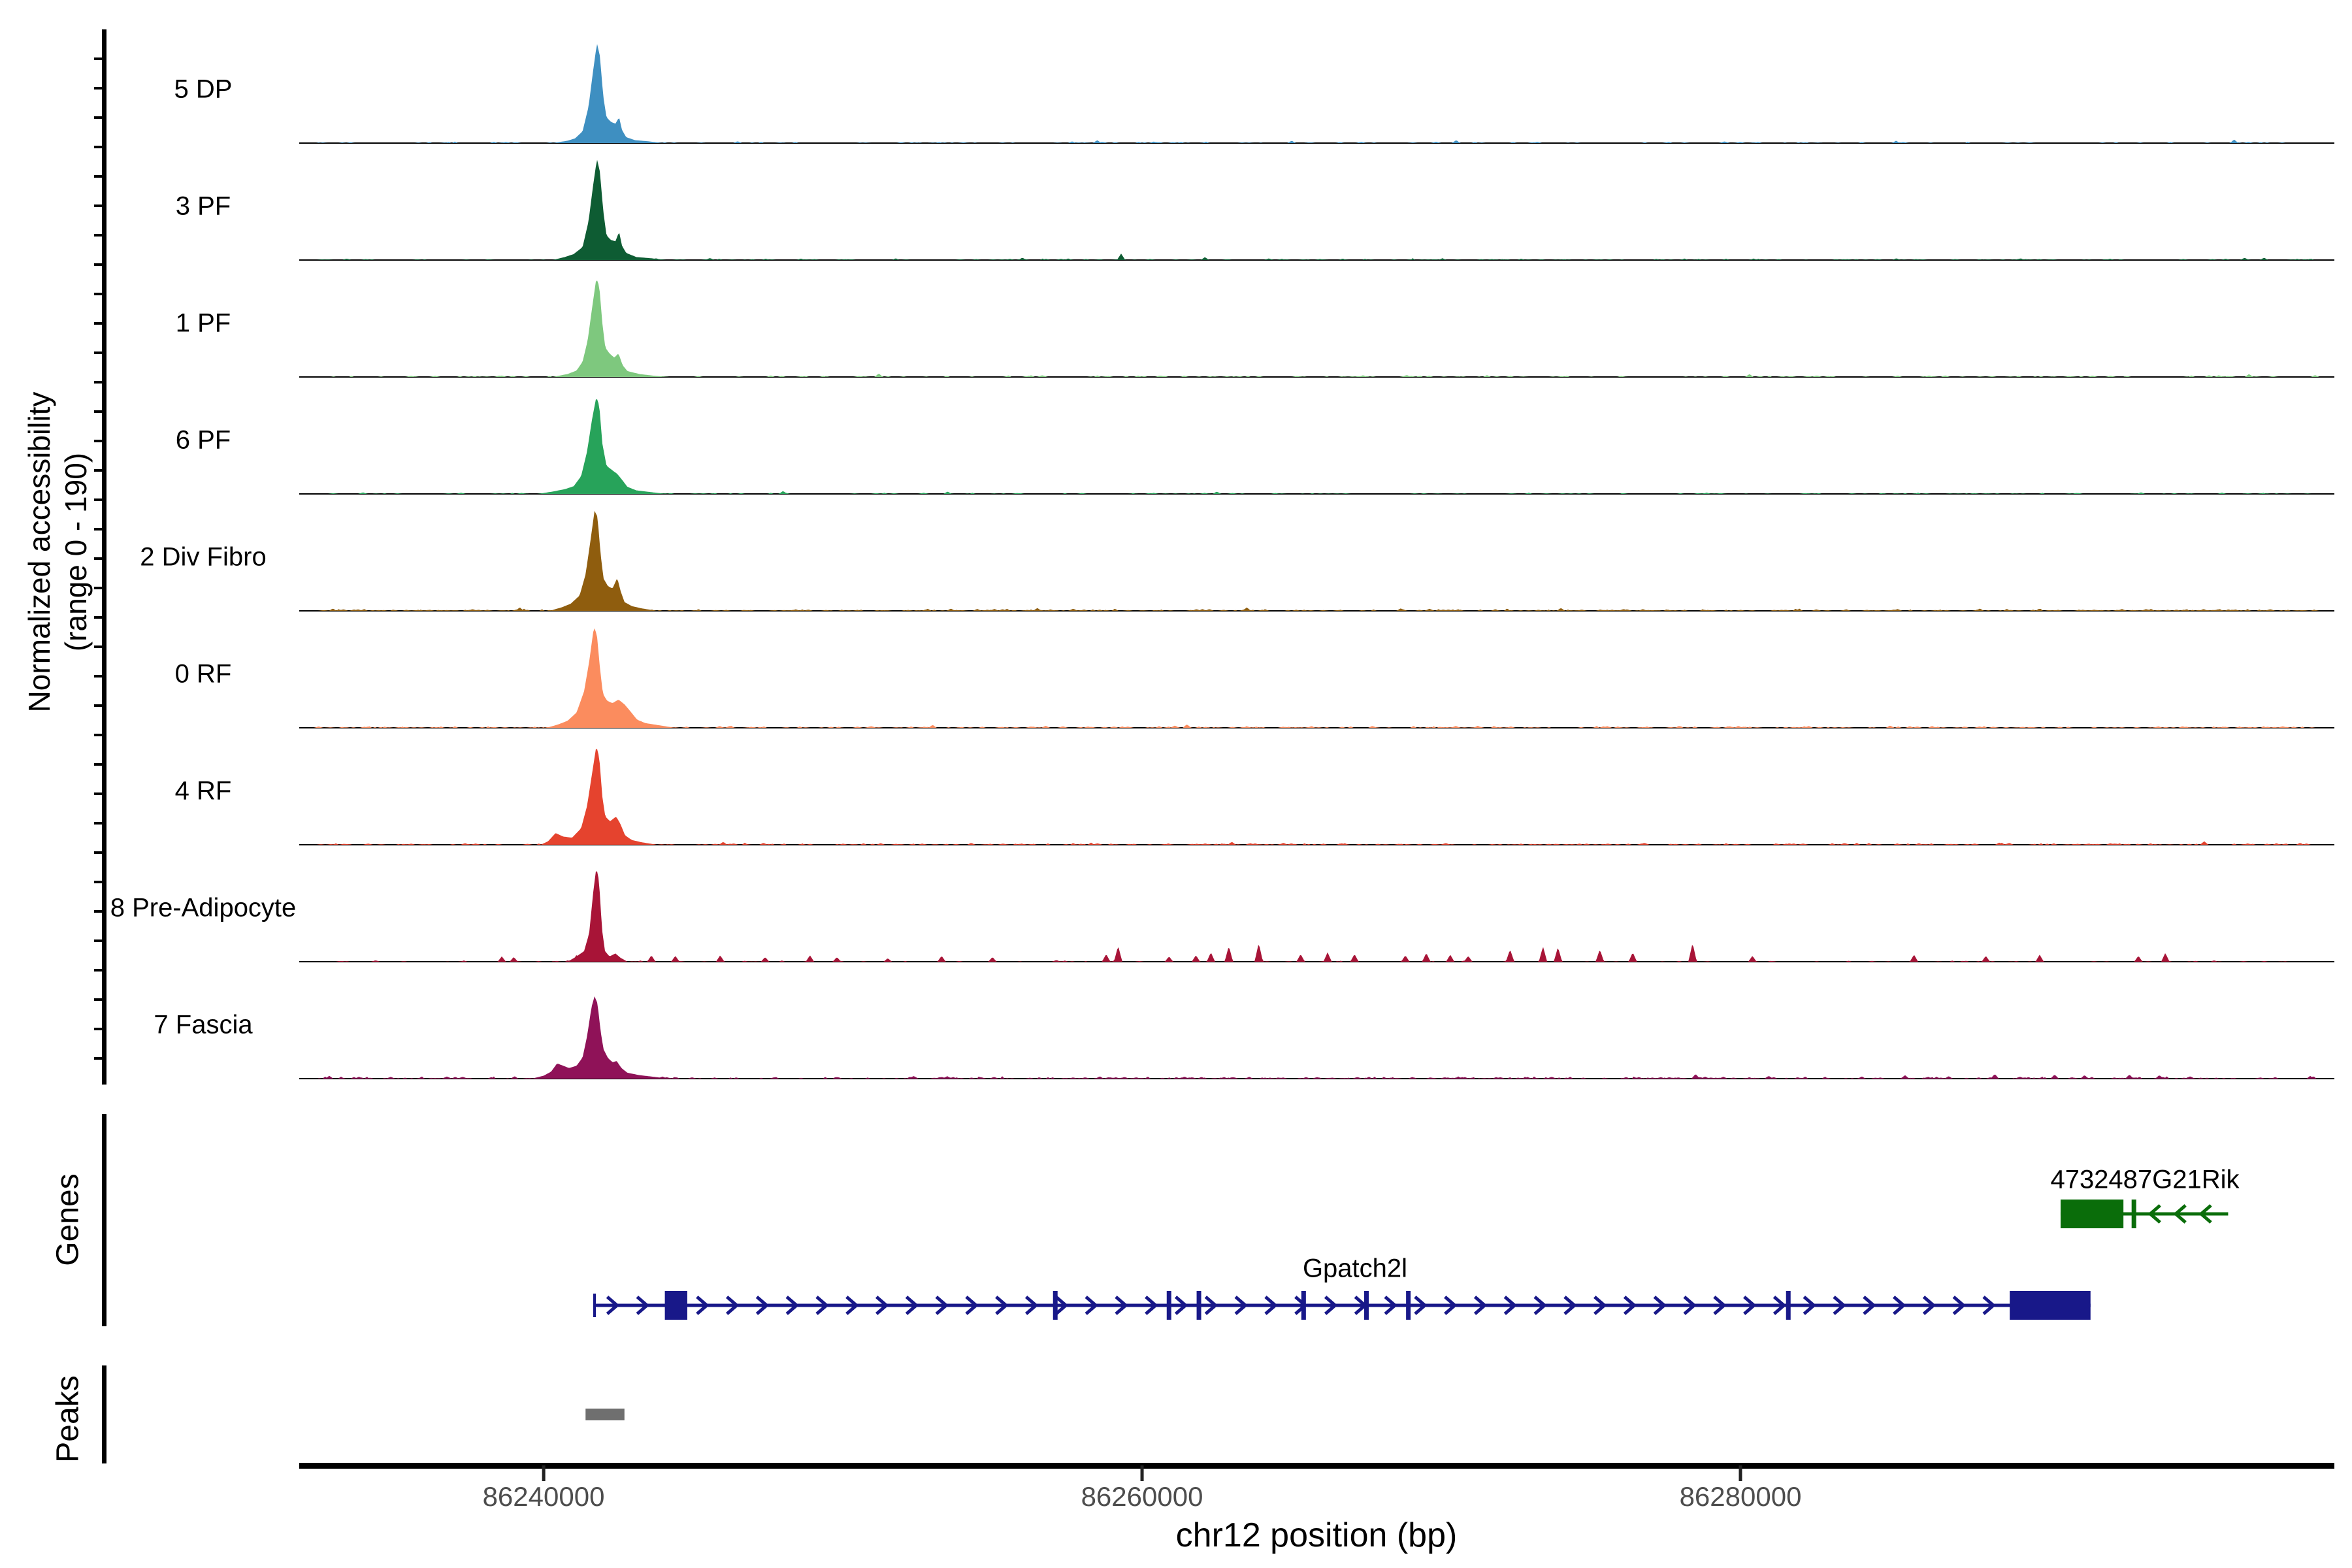 The height and width of the screenshot is (1568, 2352). I want to click on track-label-6-pf: 6 PF, so click(203, 440).